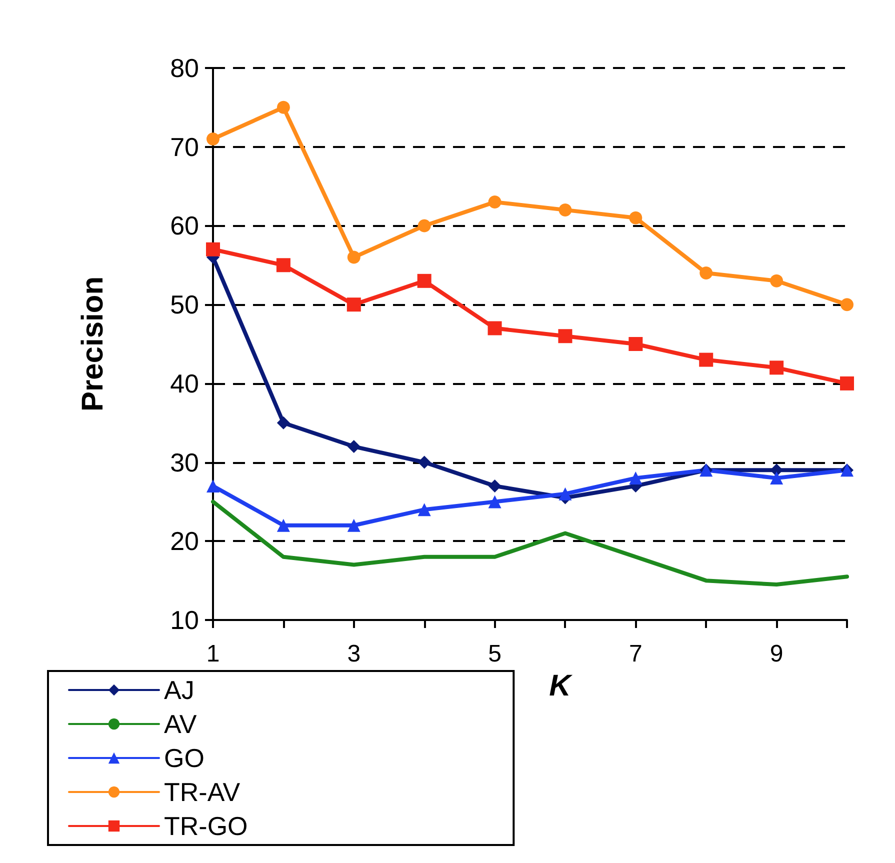 This screenshot has height=863, width=895. I want to click on legend-label: GO, so click(329, 758).